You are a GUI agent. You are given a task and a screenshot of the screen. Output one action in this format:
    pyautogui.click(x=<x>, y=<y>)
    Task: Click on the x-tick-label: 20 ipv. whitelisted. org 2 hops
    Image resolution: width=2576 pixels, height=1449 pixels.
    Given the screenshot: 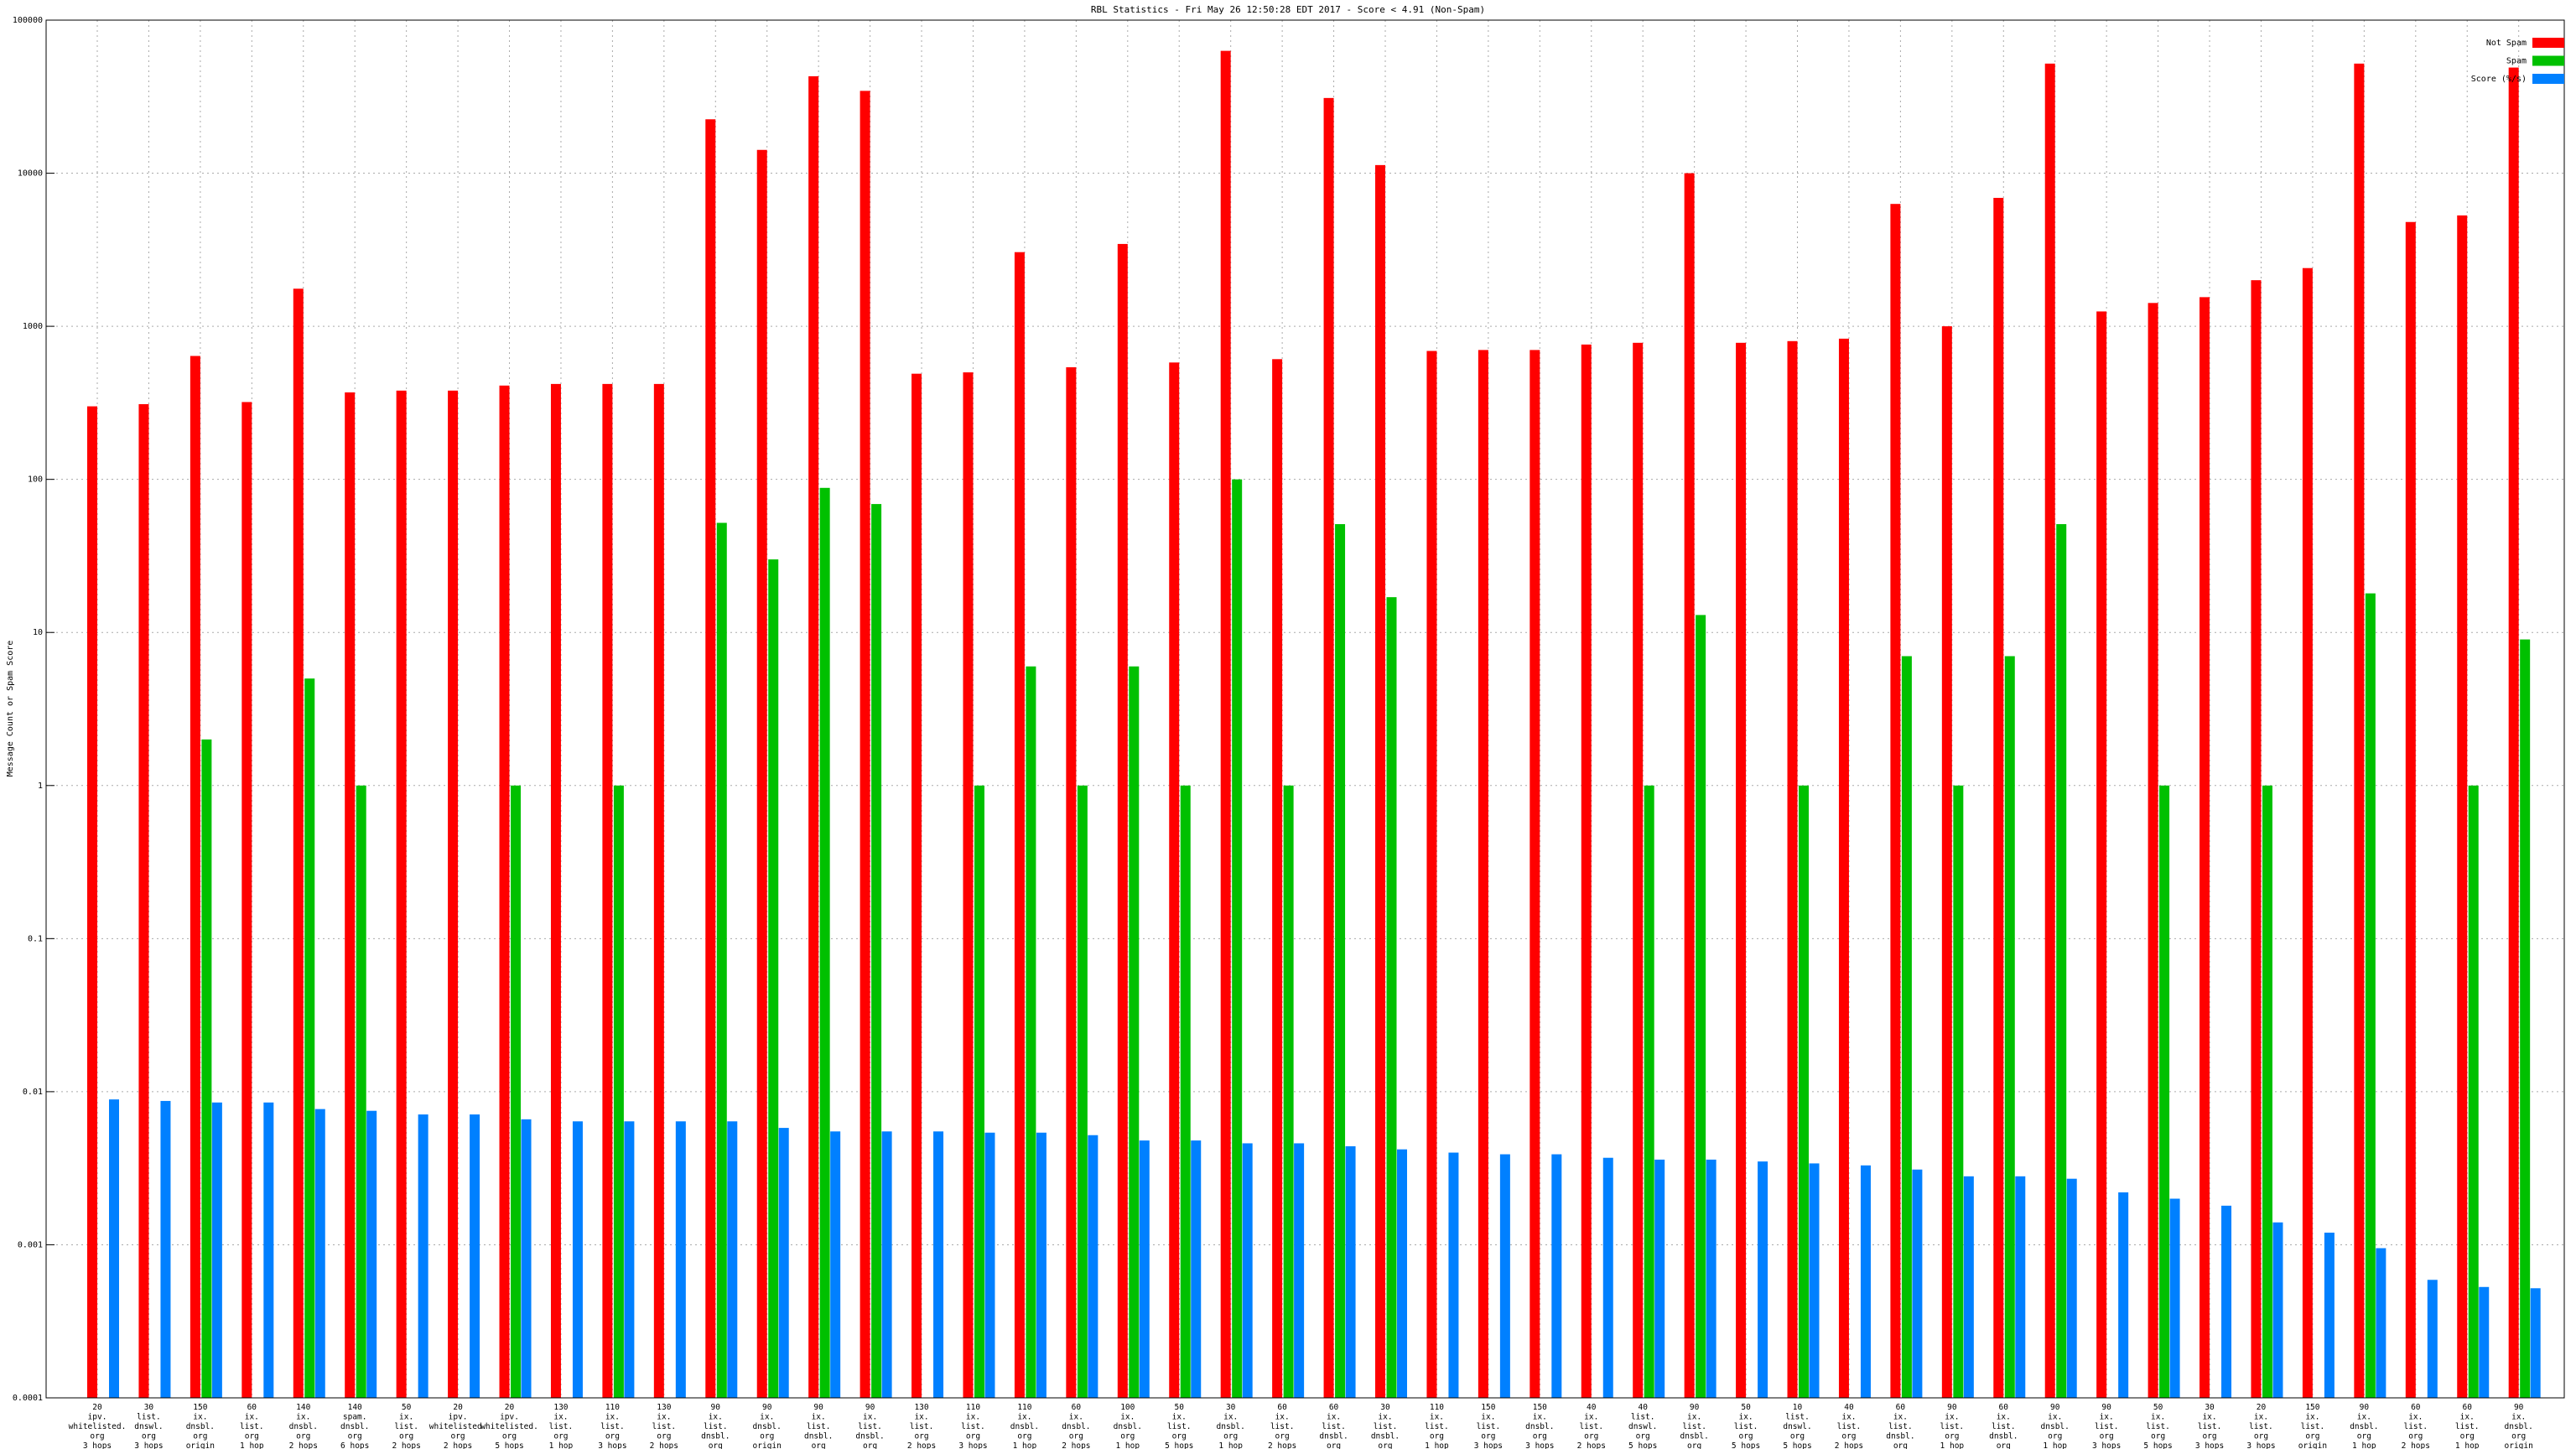 What is the action you would take?
    pyautogui.click(x=458, y=1426)
    